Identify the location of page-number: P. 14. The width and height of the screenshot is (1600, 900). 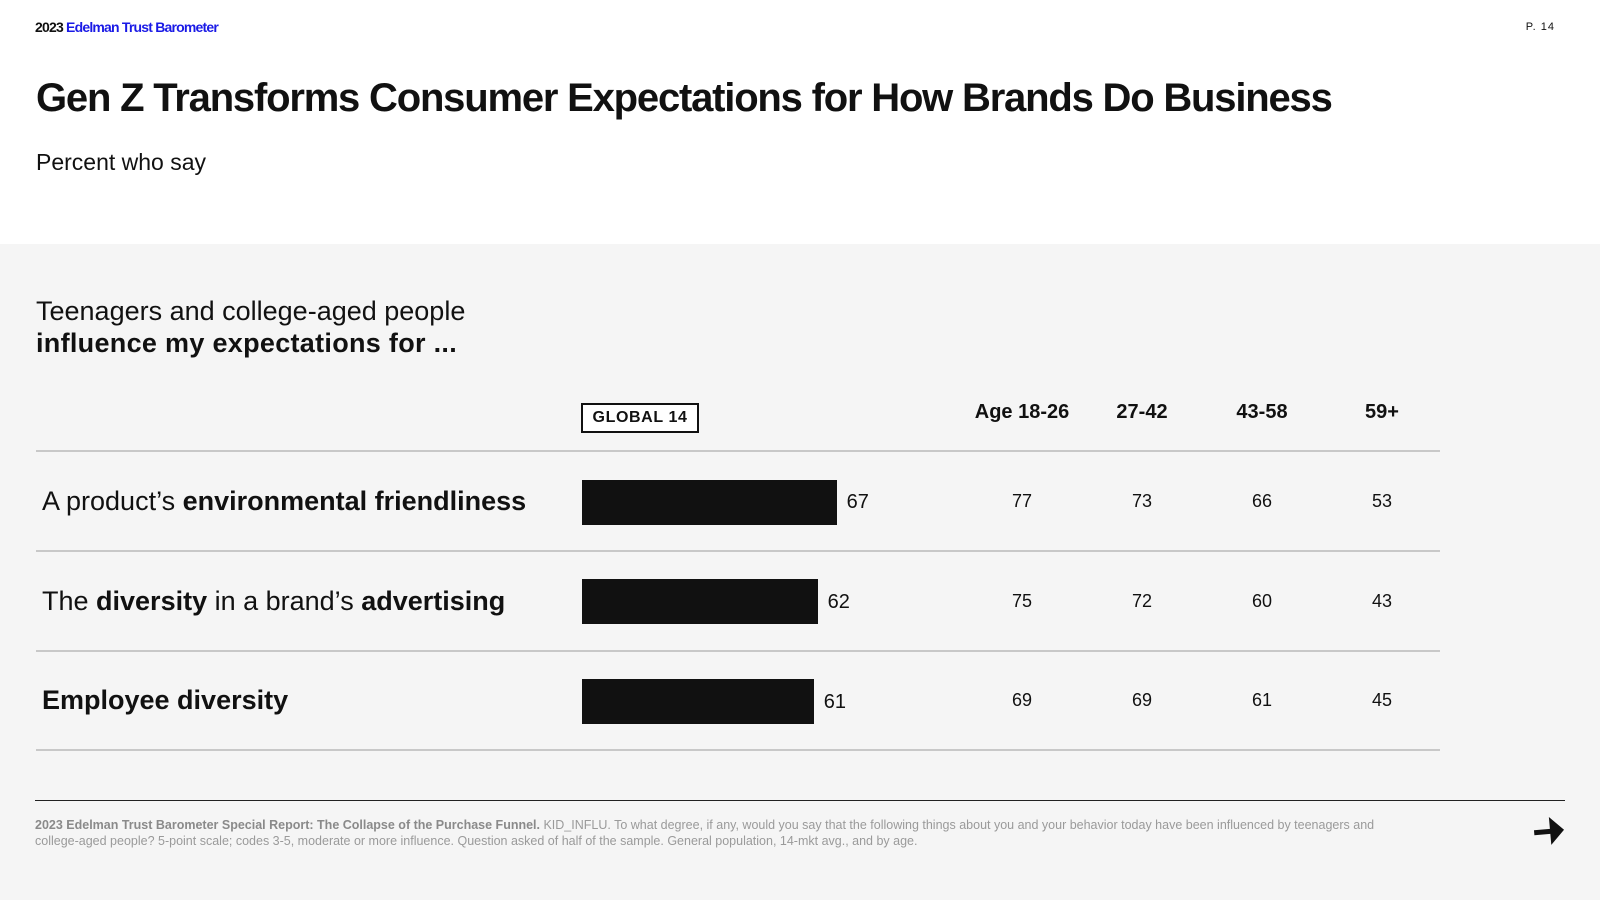
(1540, 27).